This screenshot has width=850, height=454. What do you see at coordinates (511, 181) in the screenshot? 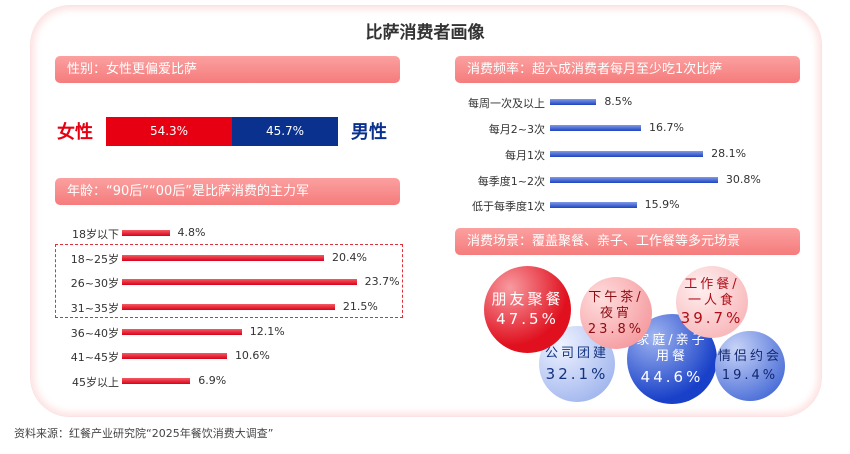
I see `frequency-label: 每季度1~2次` at bounding box center [511, 181].